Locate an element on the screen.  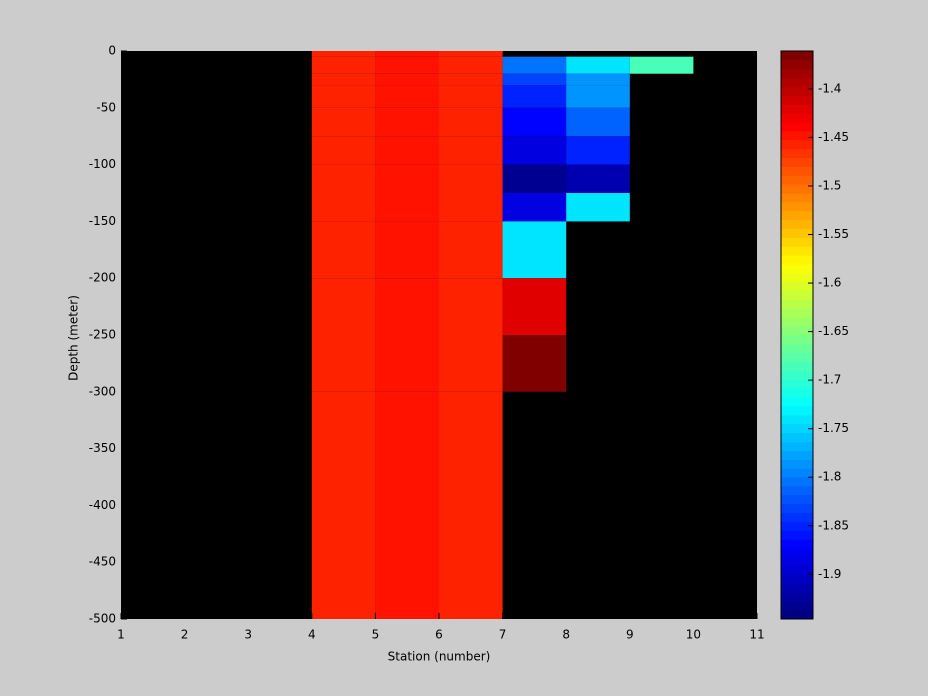
y-tick-label: -400 is located at coordinates (102, 505).